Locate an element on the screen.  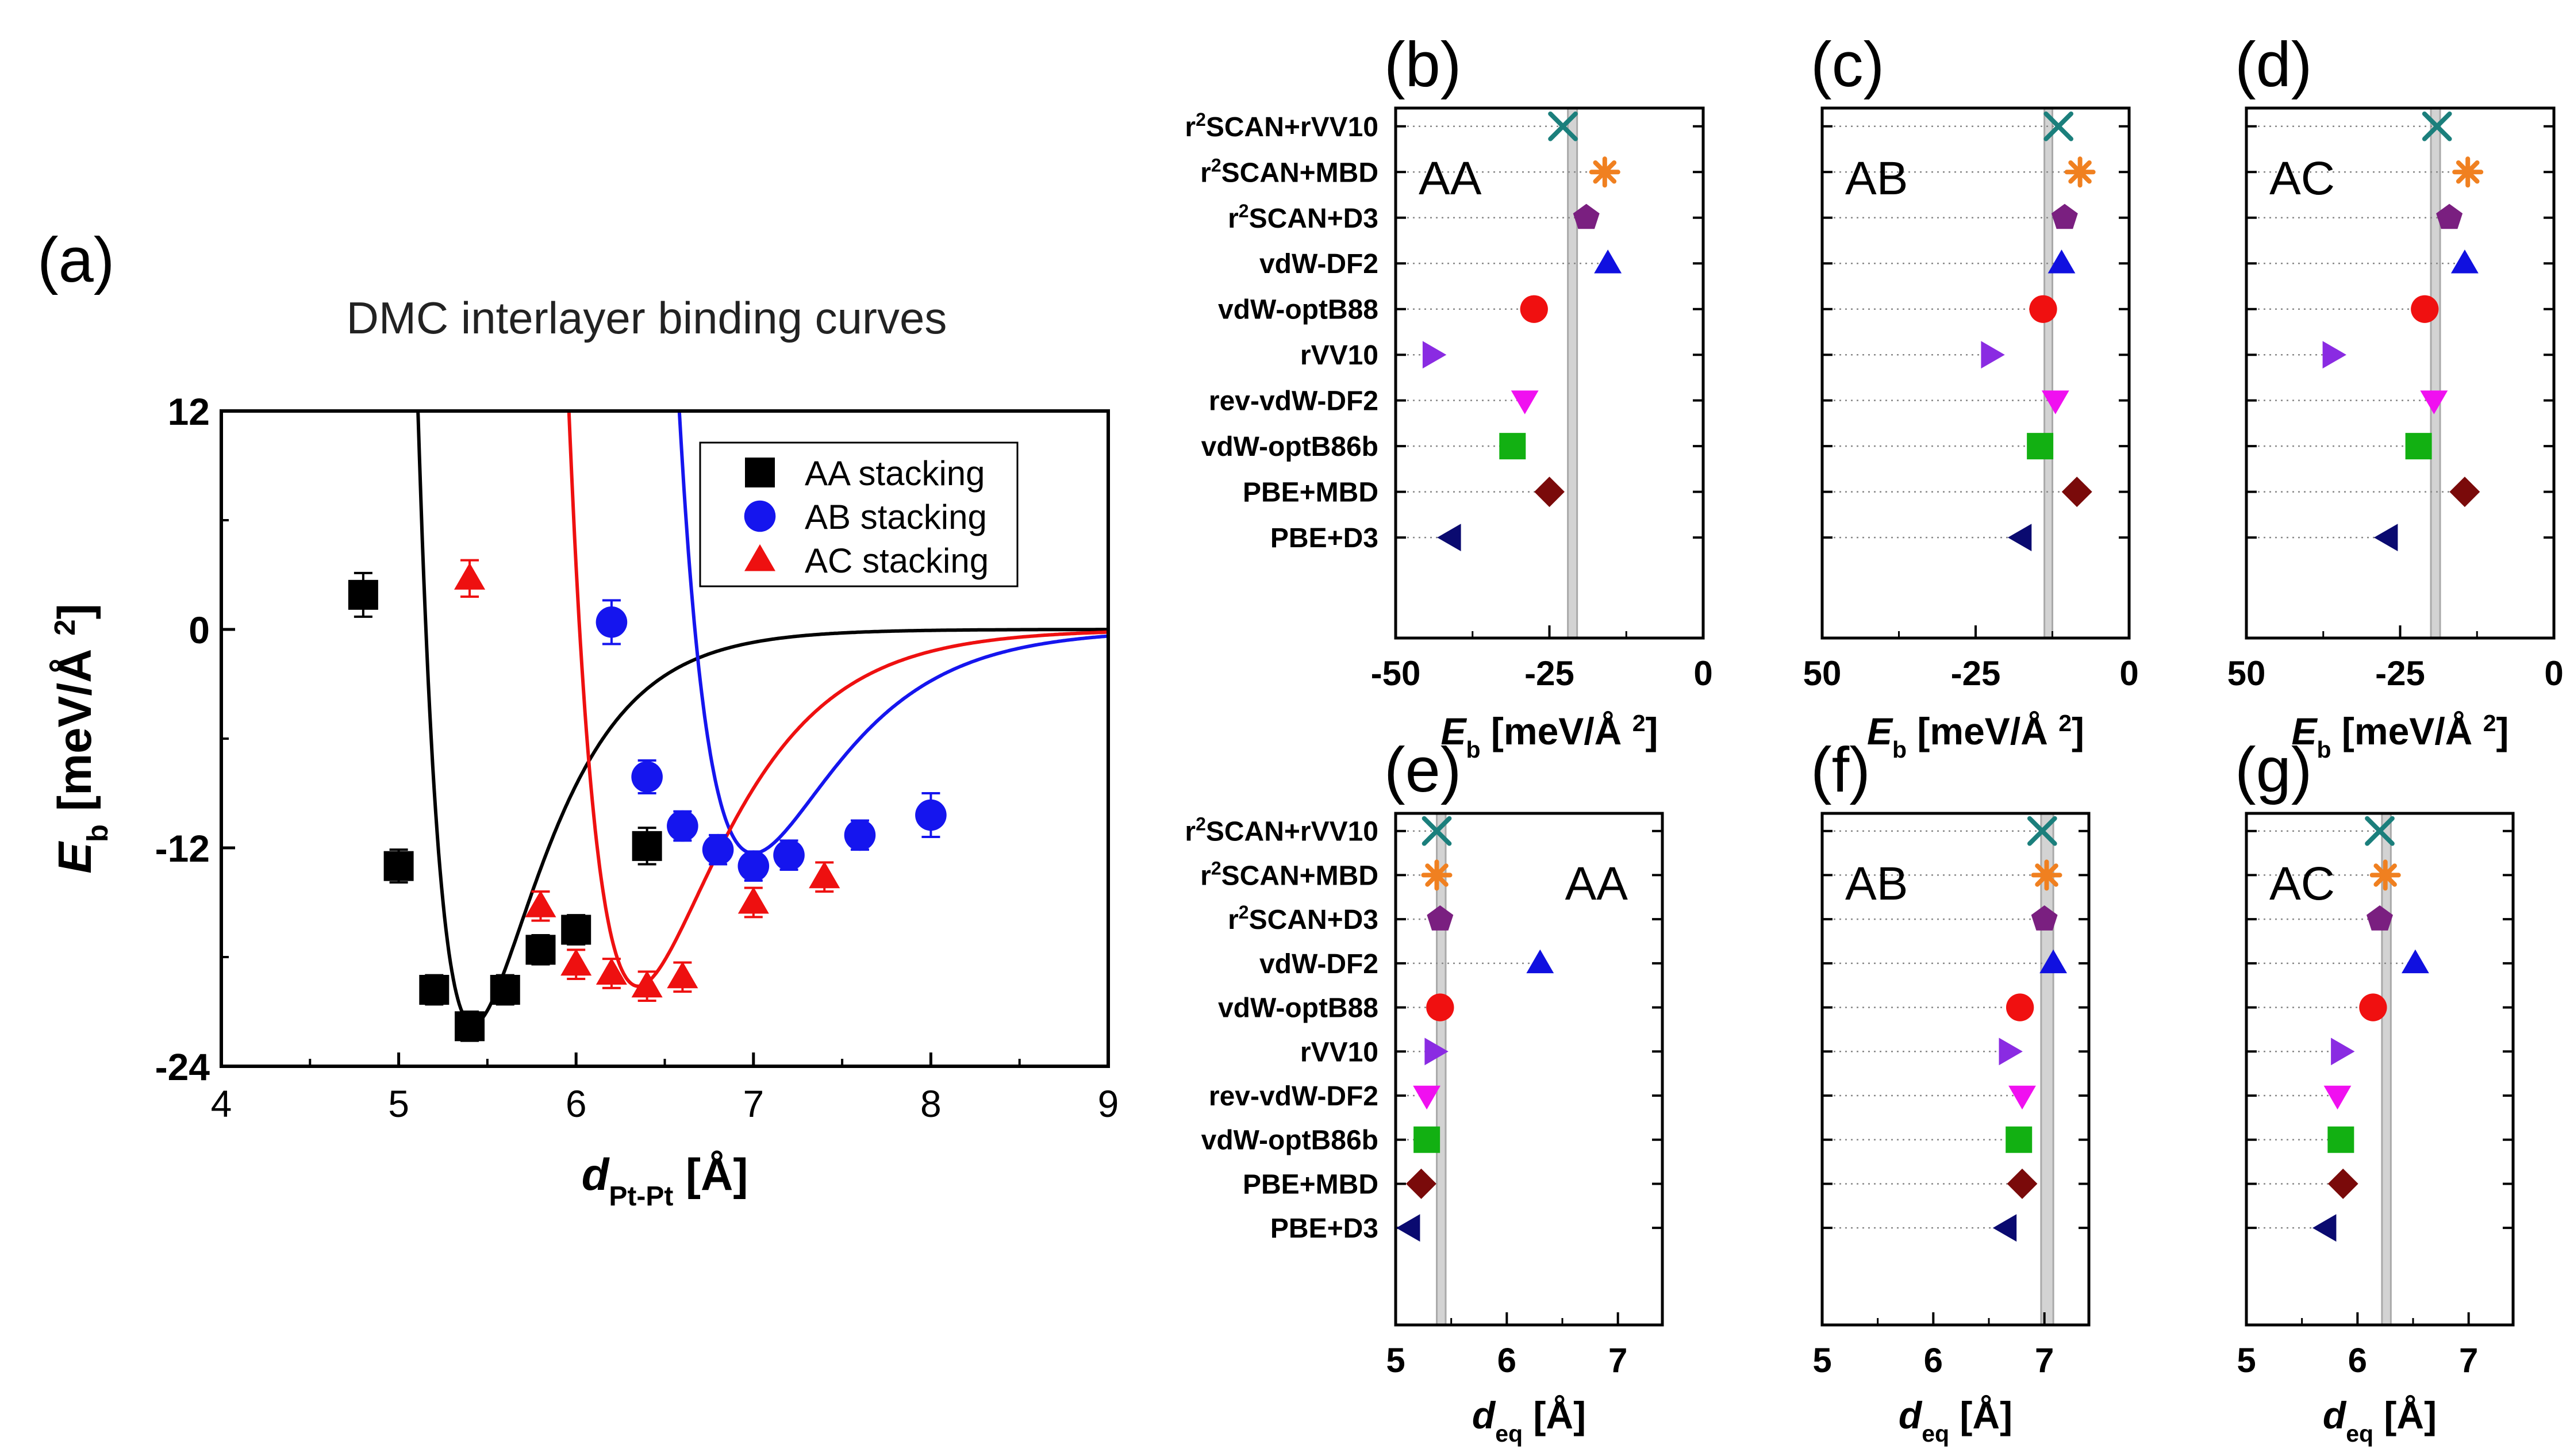
method-label: PBE+MBD is located at coordinates (1310, 493).